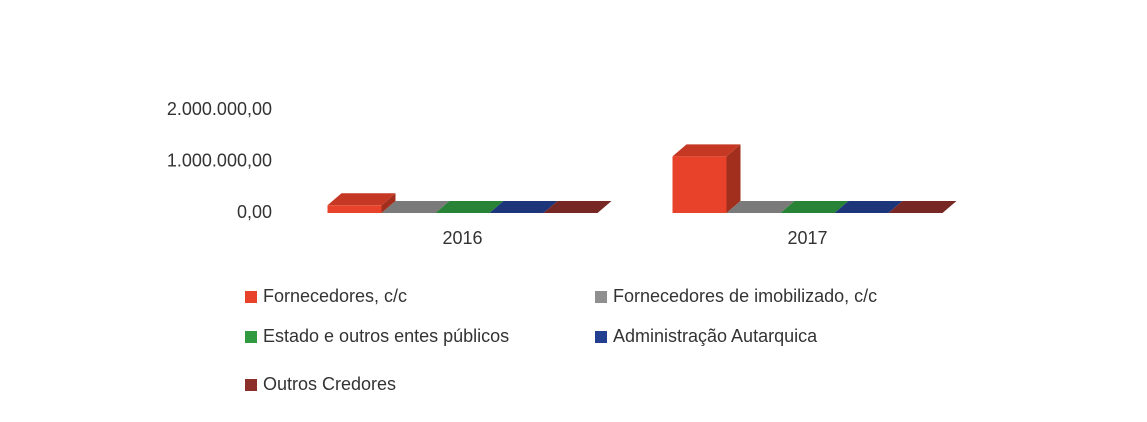  I want to click on x-tick-label: 2017, so click(807, 238).